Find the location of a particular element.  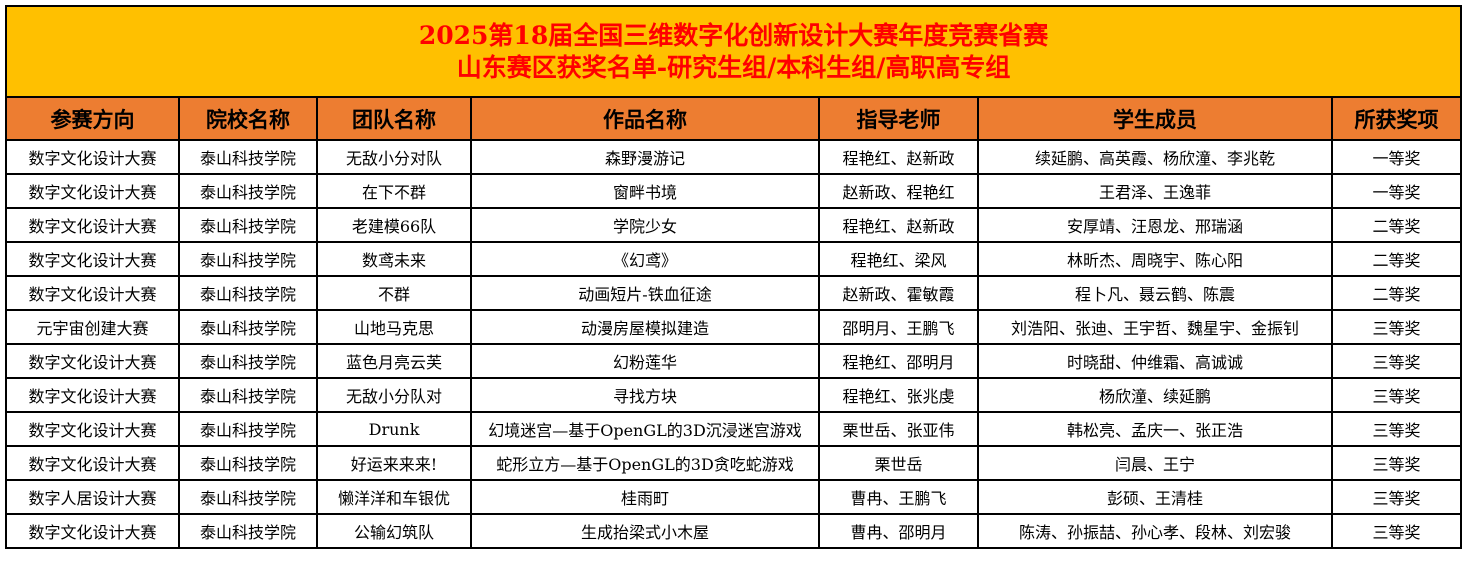

cell-team: 蓝色月亮云芙 is located at coordinates (394, 361).